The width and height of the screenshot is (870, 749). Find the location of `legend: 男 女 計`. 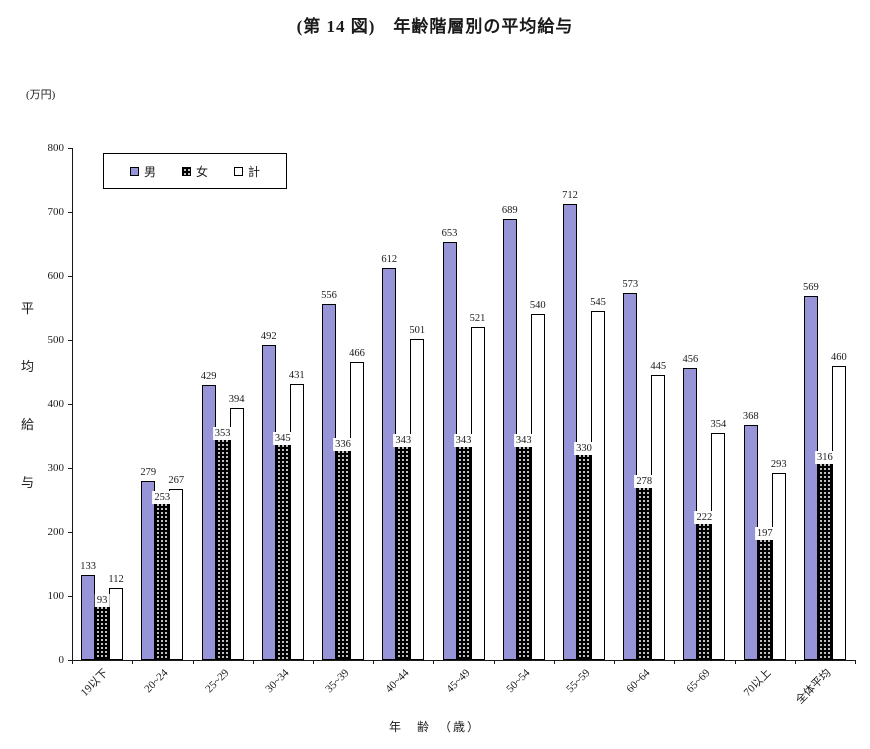

legend: 男 女 計 is located at coordinates (195, 171).